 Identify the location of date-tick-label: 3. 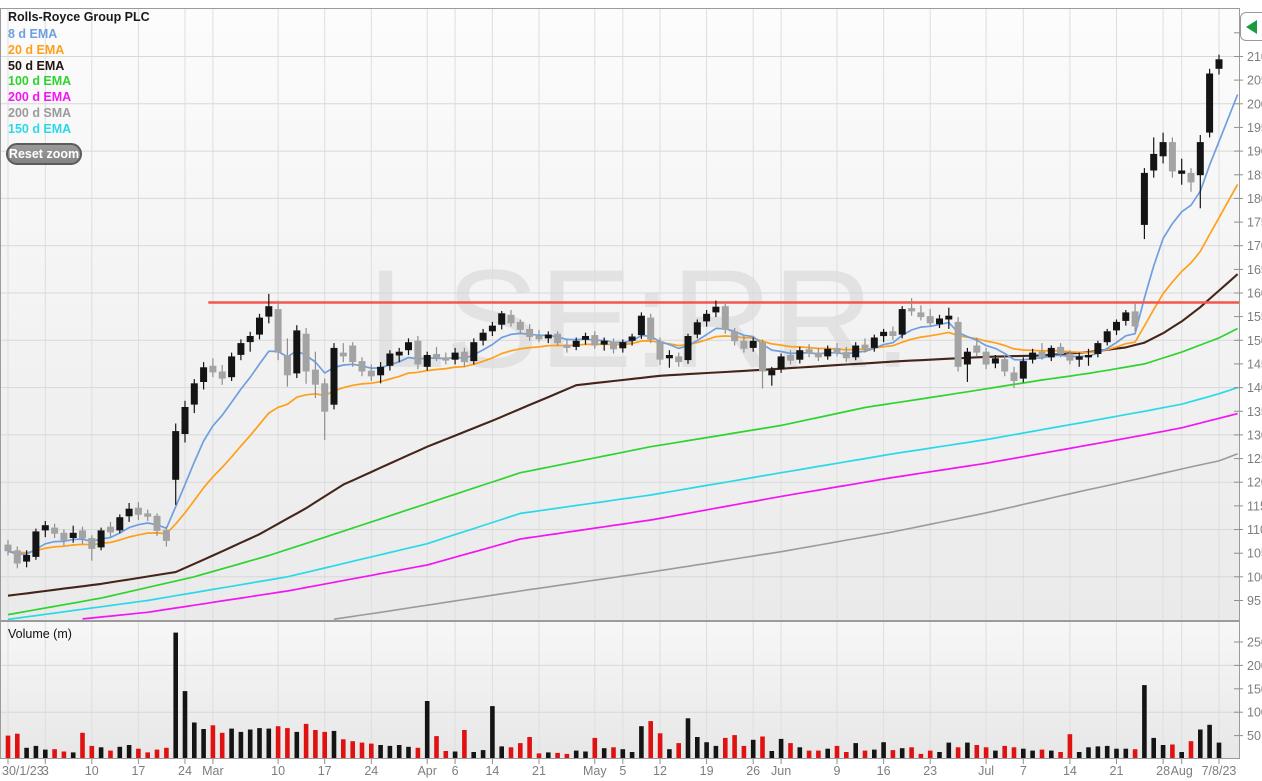
(45, 771).